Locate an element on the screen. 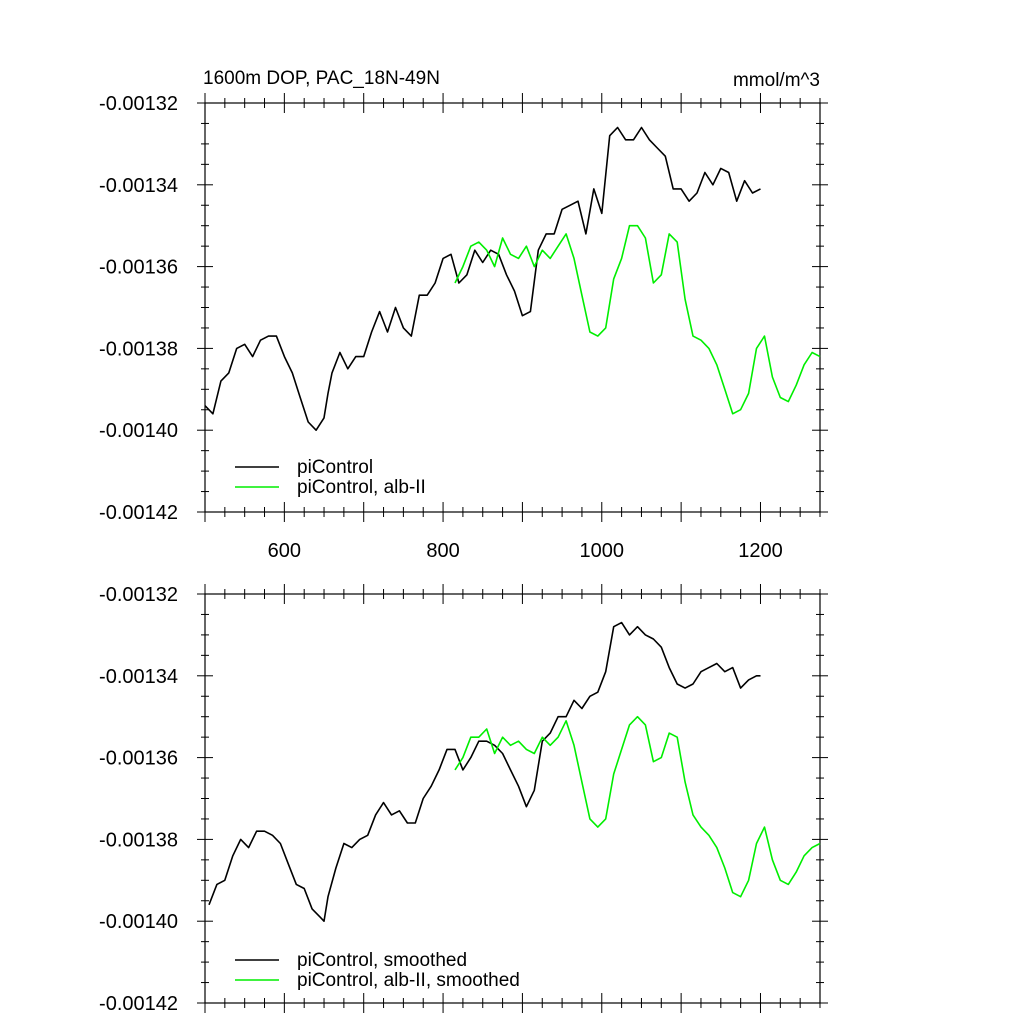 The image size is (1024, 1024). x-tick-label: 800 is located at coordinates (442, 551).